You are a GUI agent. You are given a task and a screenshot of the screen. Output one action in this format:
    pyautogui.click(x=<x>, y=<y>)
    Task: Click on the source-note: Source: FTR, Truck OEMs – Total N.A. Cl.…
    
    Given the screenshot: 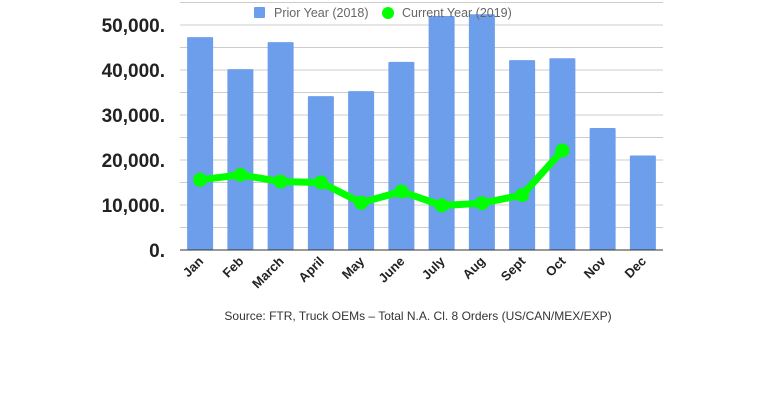 What is the action you would take?
    pyautogui.click(x=417, y=316)
    